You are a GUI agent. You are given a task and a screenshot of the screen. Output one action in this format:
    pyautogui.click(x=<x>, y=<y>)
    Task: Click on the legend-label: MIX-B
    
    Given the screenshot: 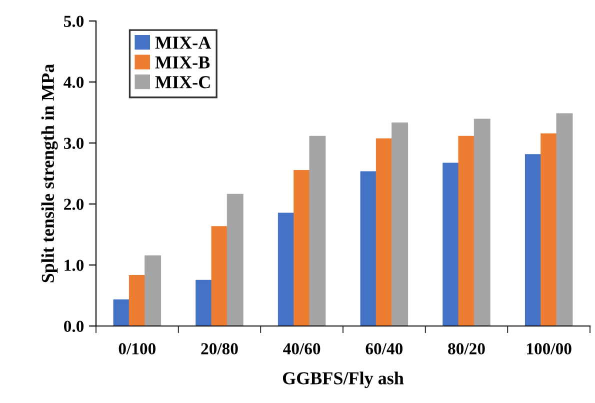 What is the action you would take?
    pyautogui.click(x=182, y=62)
    